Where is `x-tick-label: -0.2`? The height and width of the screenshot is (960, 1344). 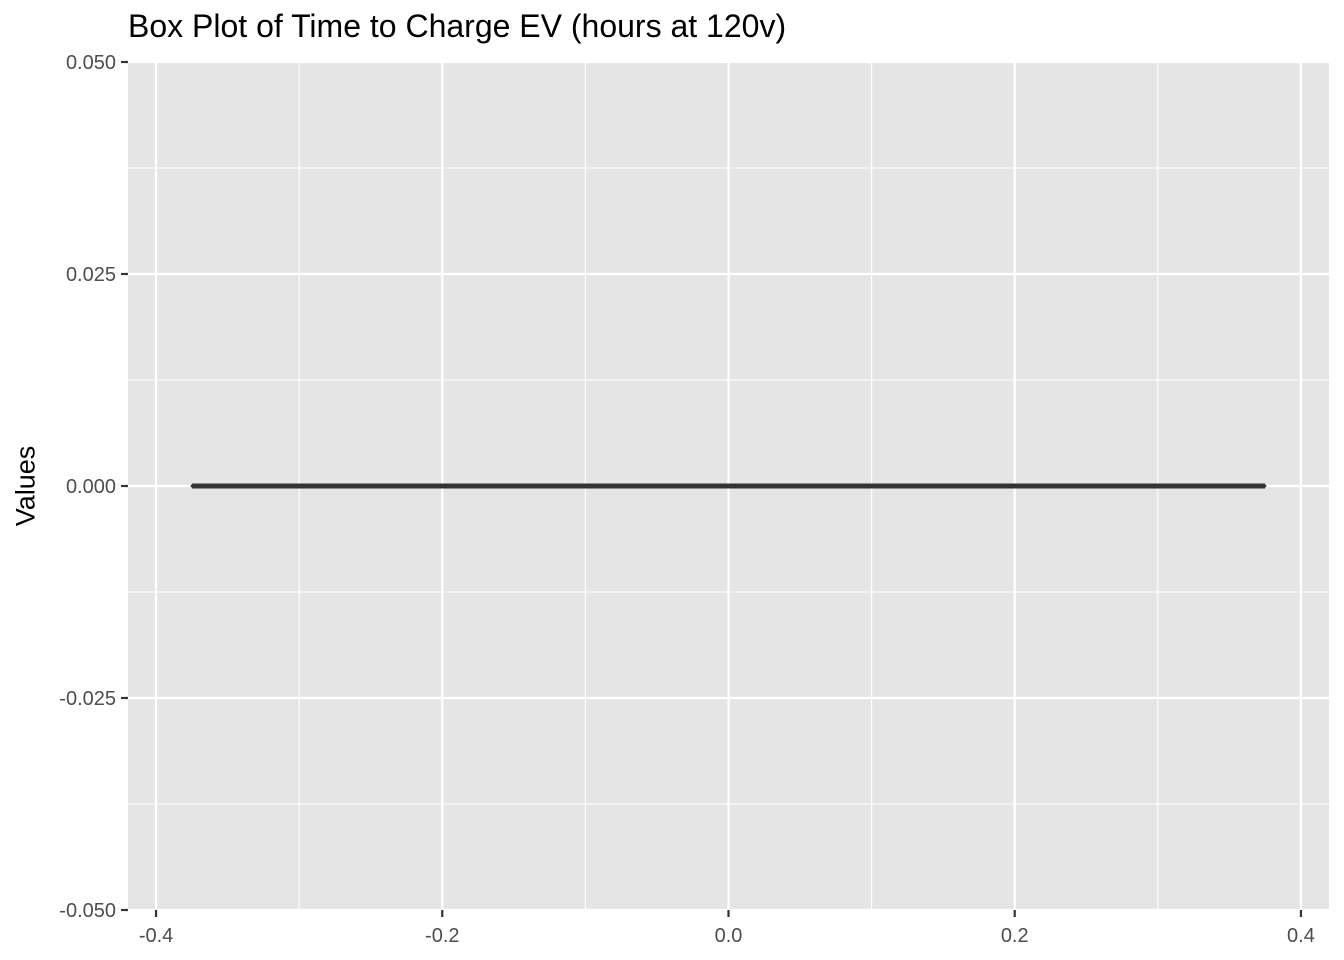 x-tick-label: -0.2 is located at coordinates (442, 936).